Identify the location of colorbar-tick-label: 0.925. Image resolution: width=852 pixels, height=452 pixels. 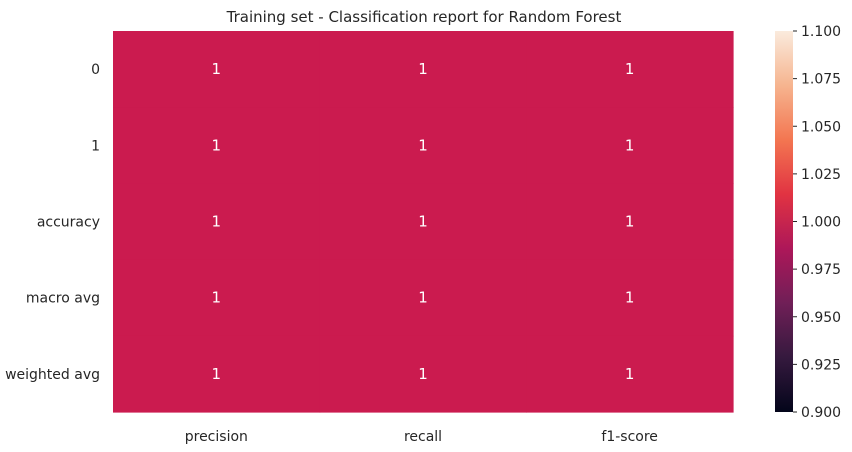
(821, 365).